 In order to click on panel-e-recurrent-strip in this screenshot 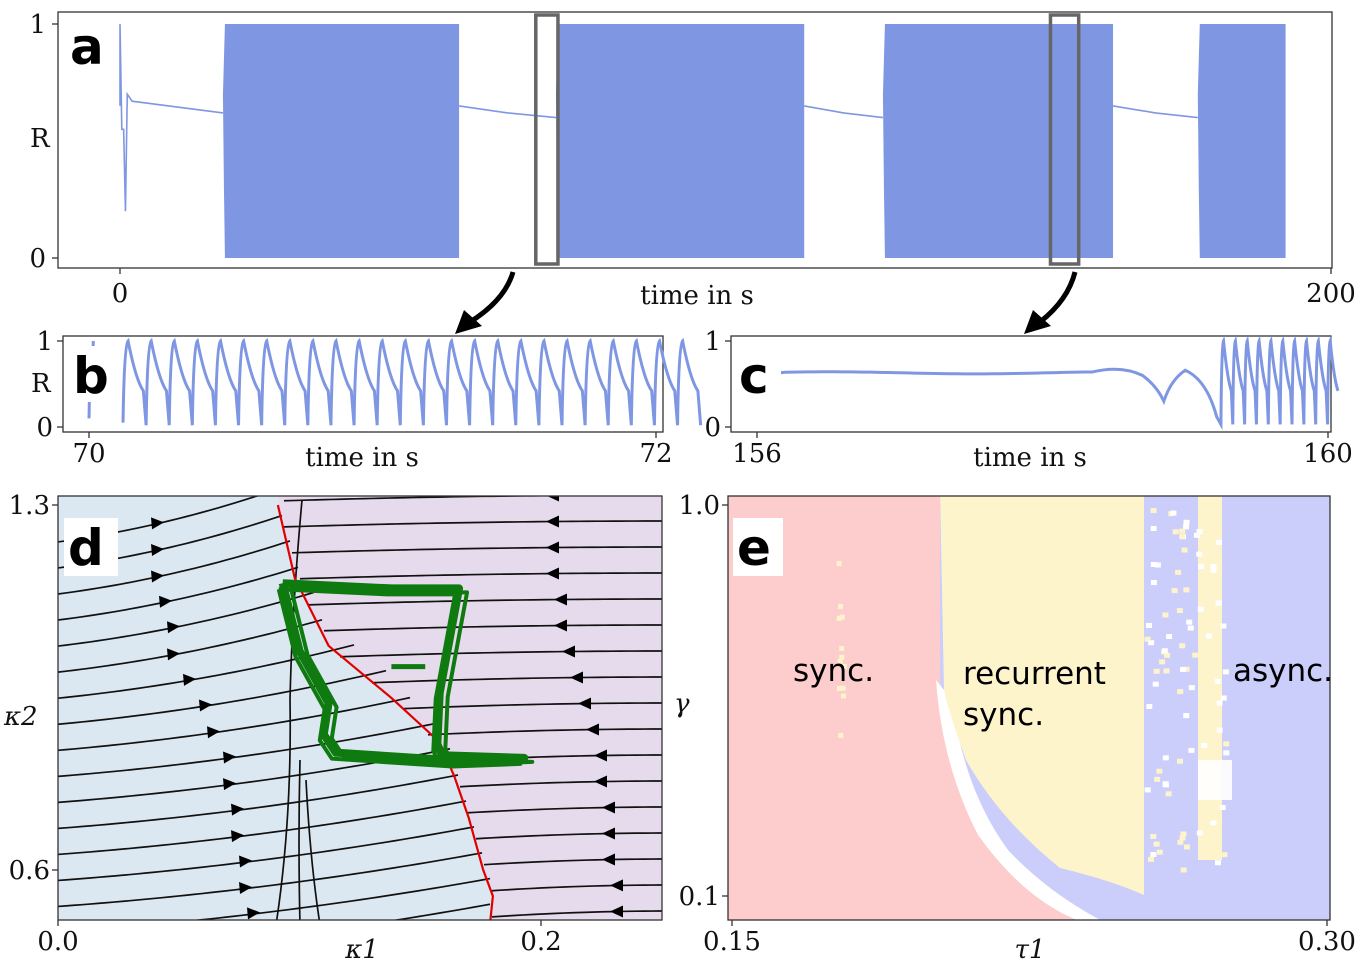, I will do `click(1210, 678)`.